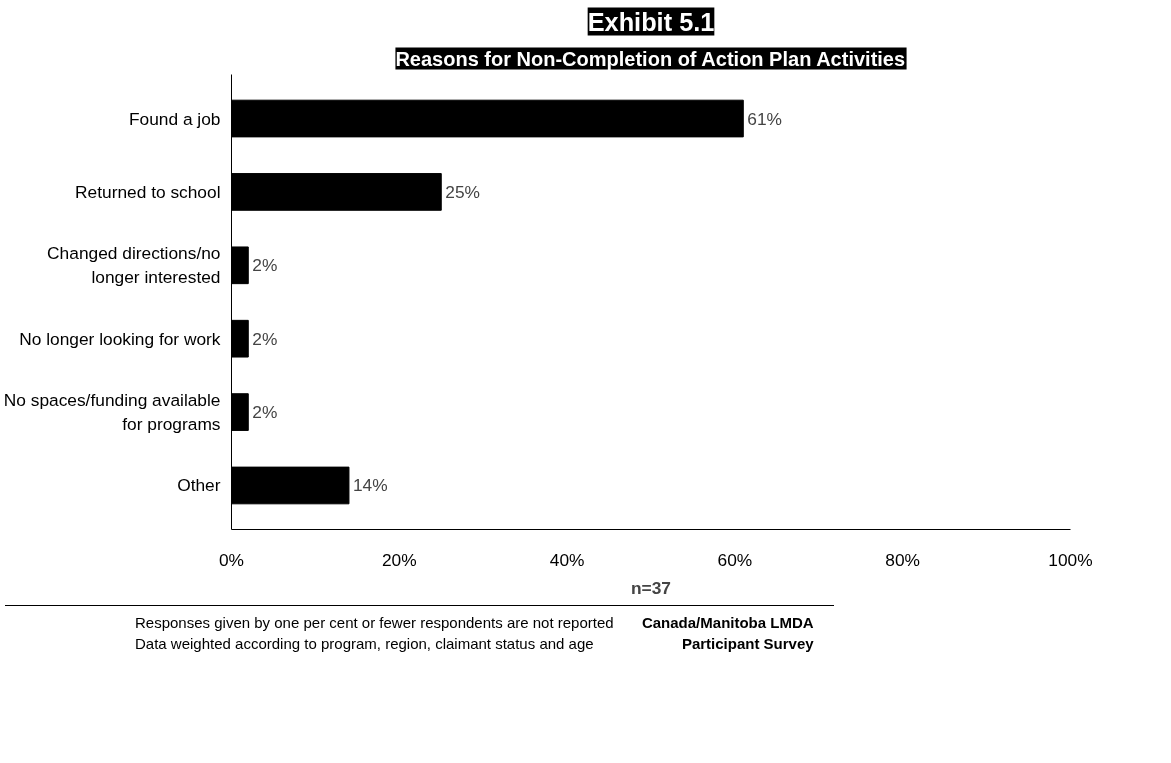  I want to click on x-tick-label: 40%, so click(567, 559).